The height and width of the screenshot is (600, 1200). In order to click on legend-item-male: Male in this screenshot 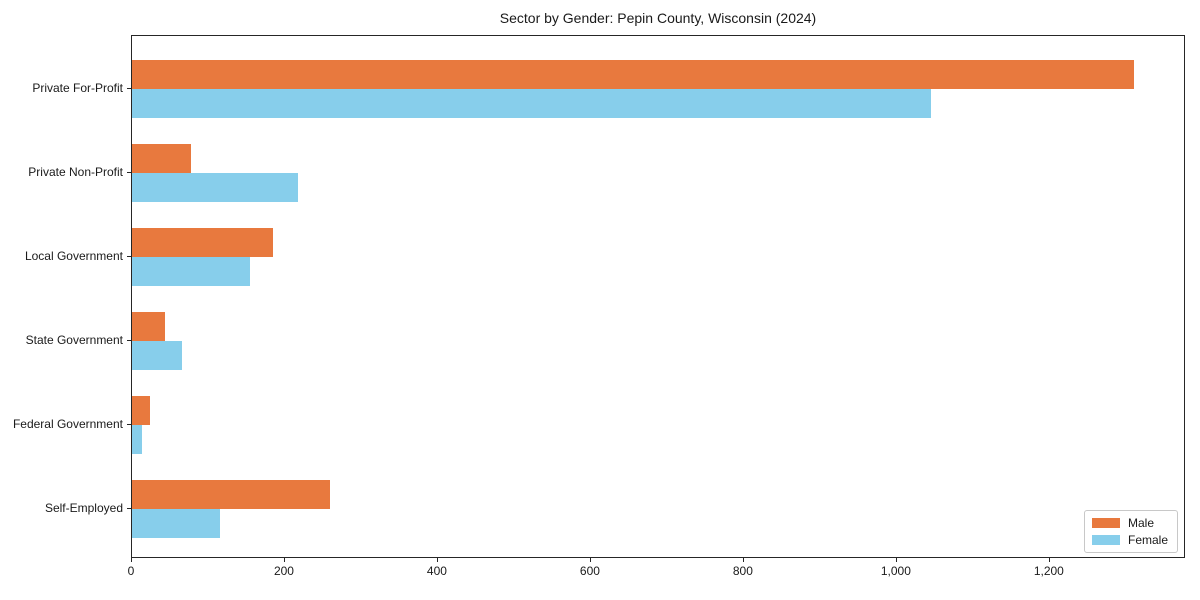, I will do `click(1129, 523)`.